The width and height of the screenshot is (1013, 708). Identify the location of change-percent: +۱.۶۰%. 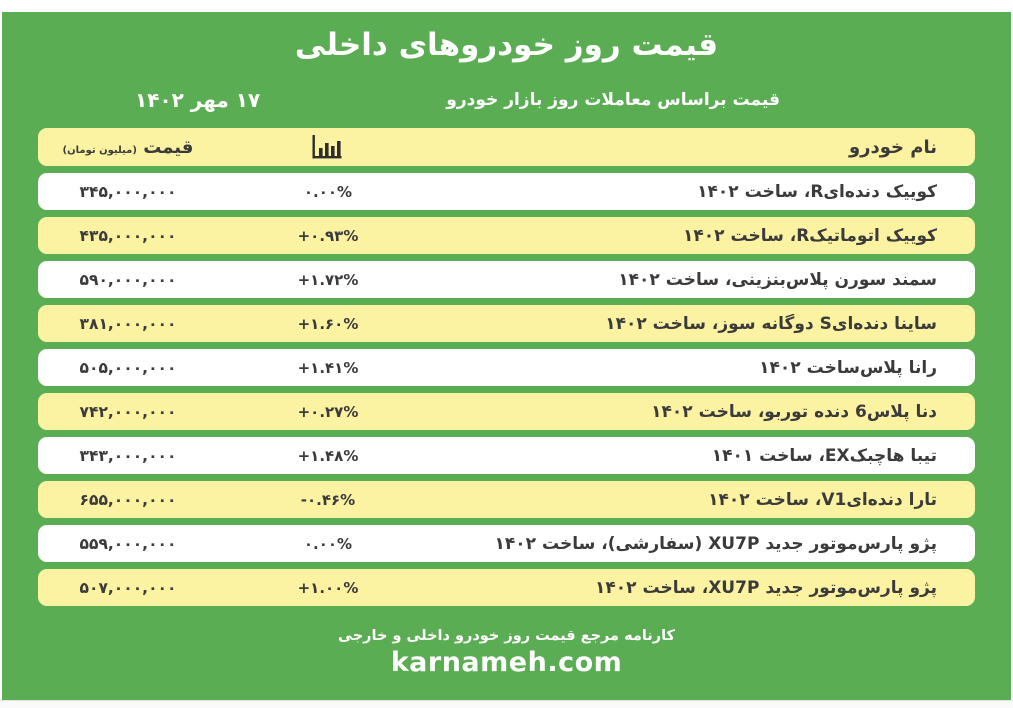
(328, 323).